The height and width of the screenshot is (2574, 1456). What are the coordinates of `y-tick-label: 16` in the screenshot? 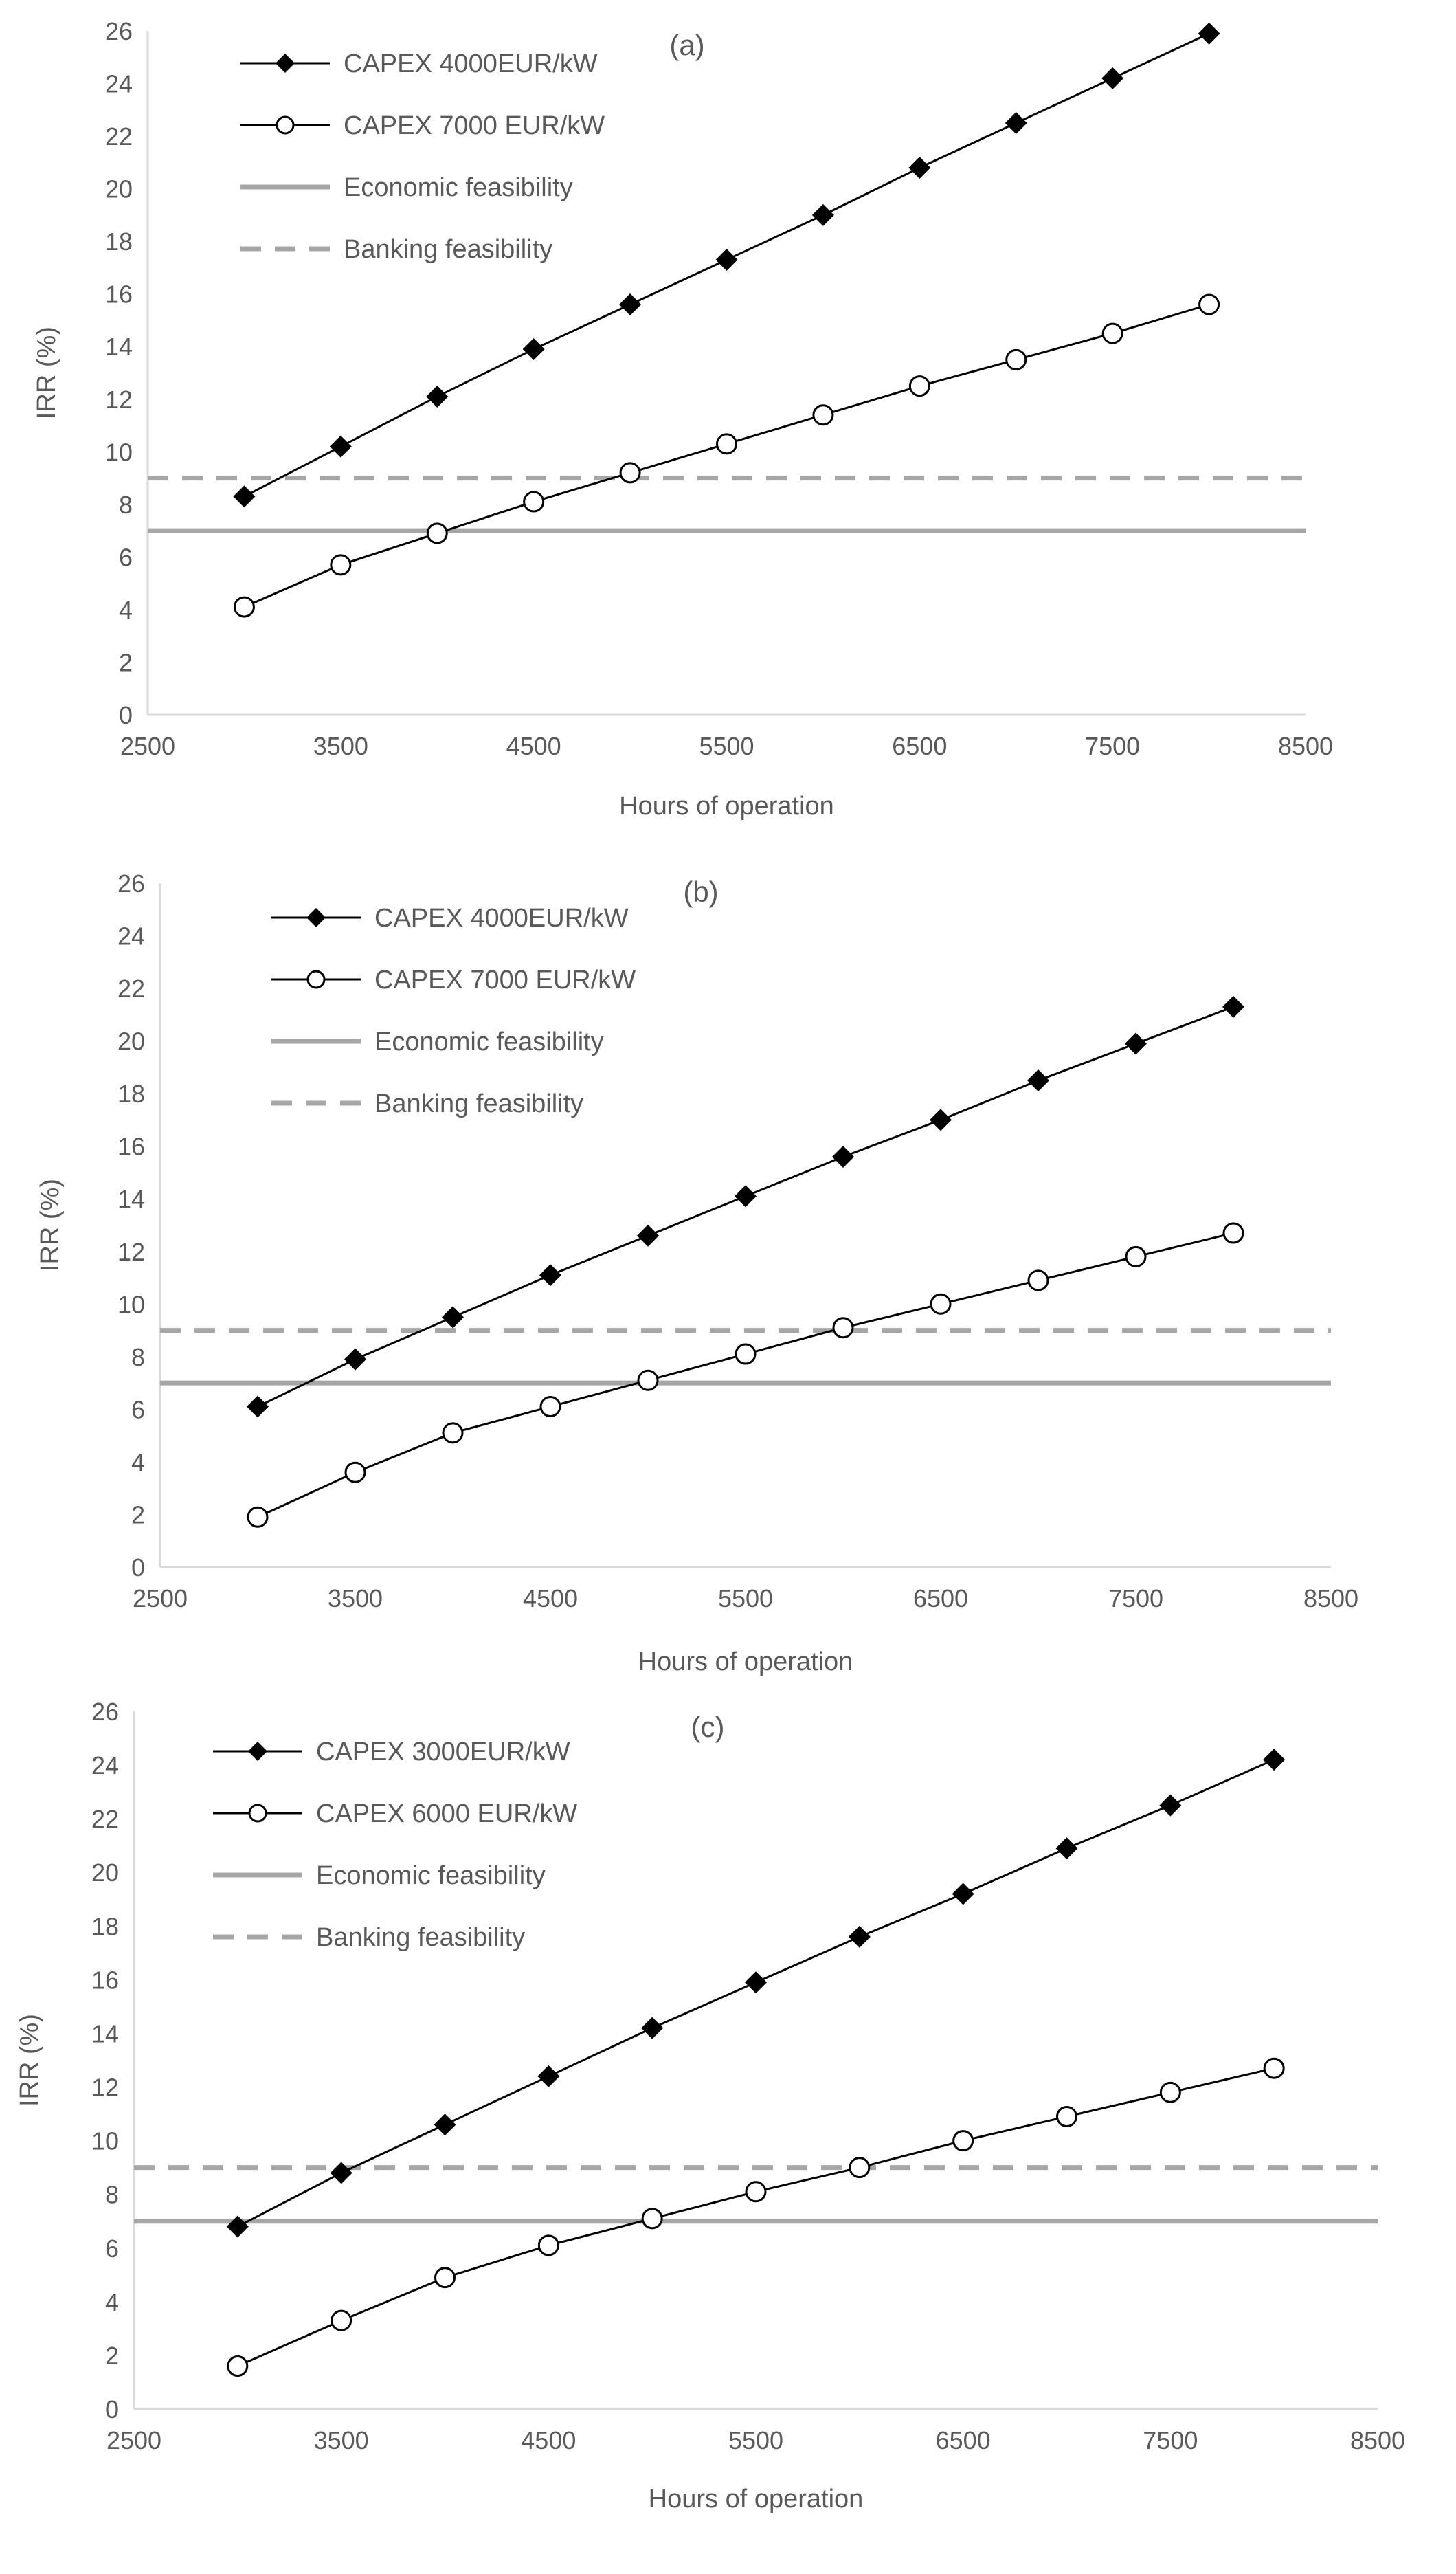 It's located at (119, 294).